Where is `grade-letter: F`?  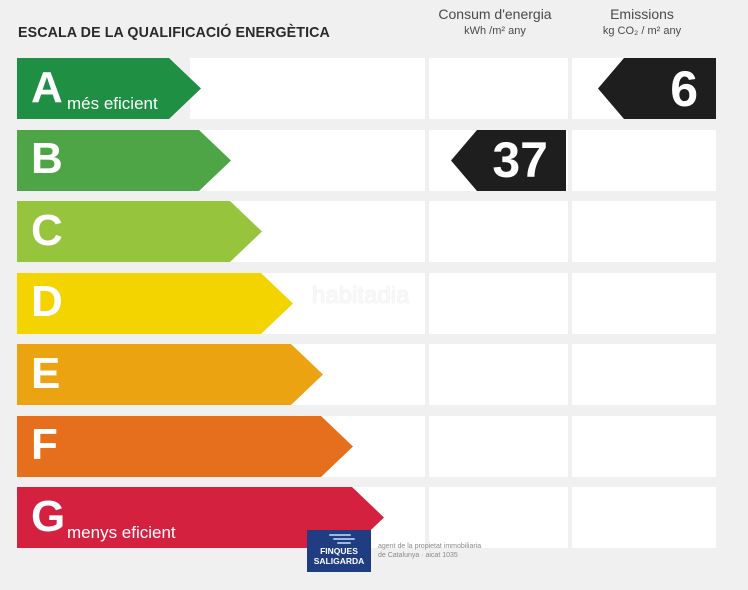
grade-letter: F is located at coordinates (44, 445).